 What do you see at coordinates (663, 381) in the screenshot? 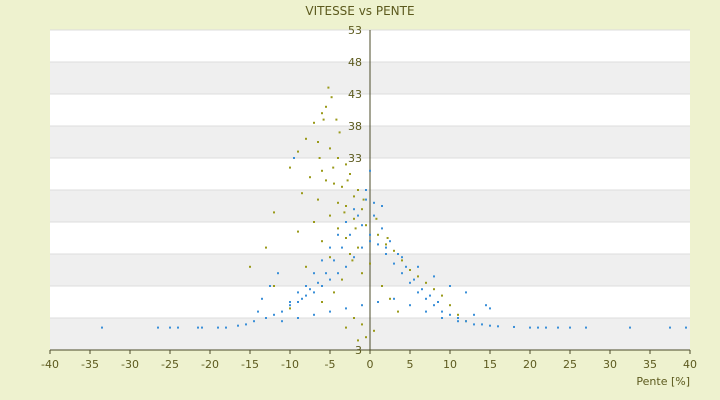
I see `x-axis-title: Pente [%]` at bounding box center [663, 381].